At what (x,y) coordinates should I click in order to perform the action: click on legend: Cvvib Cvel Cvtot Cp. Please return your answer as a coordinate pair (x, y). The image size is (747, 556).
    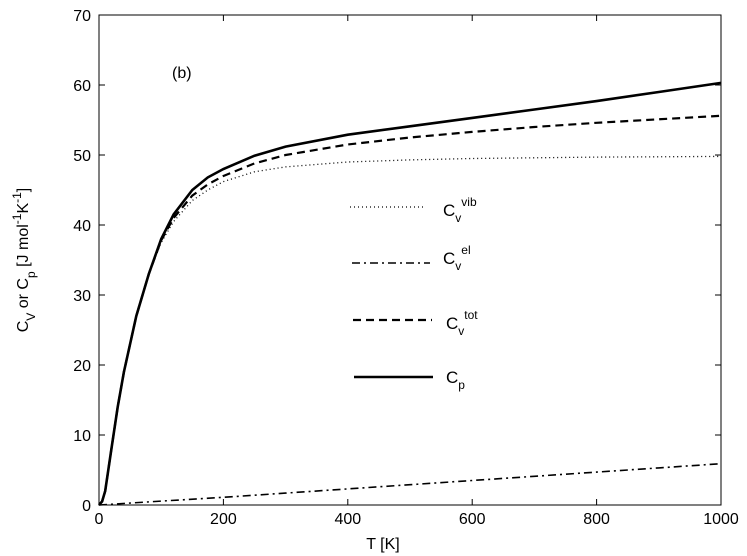
    Looking at the image, I should click on (414, 293).